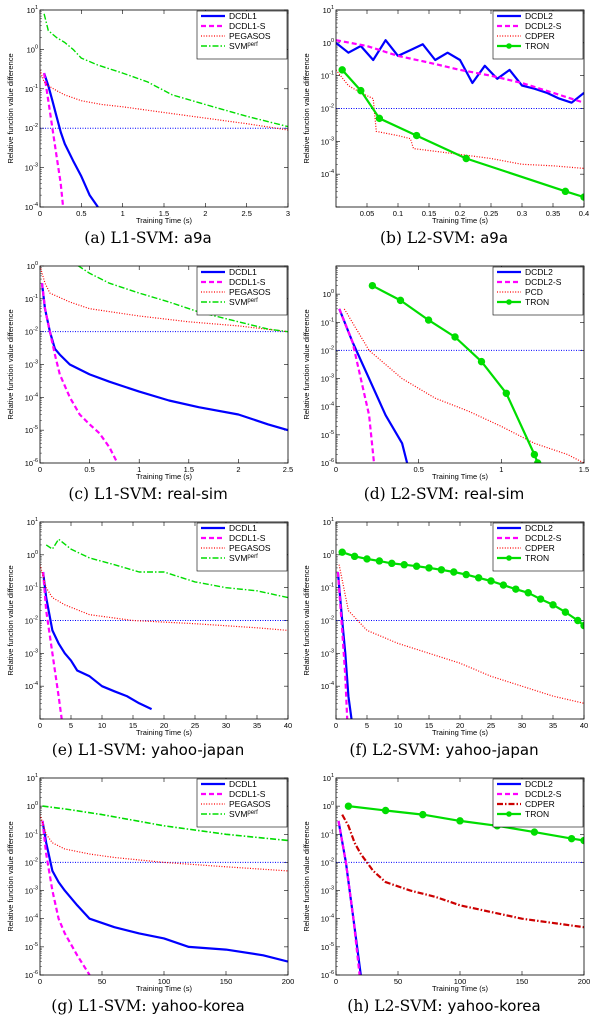 This screenshot has height=1024, width=591. Describe the element at coordinates (205, 213) in the screenshot. I see `x-tick-label: 2` at that location.